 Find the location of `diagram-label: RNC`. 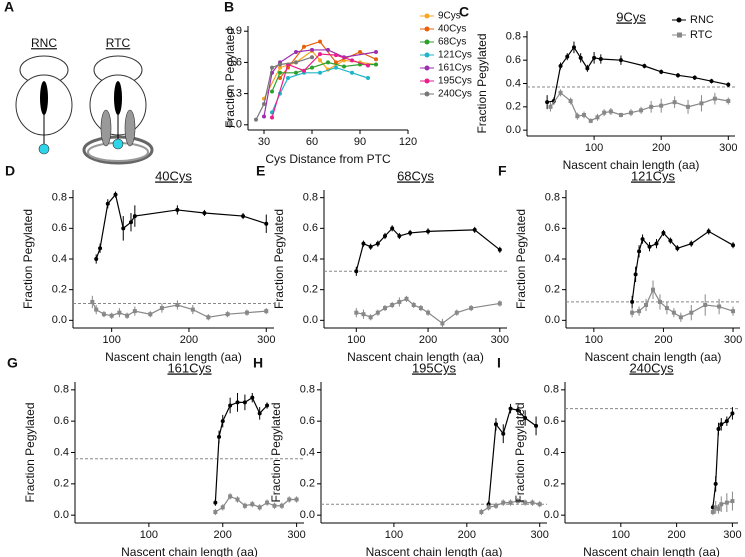

diagram-label: RNC is located at coordinates (44, 43).